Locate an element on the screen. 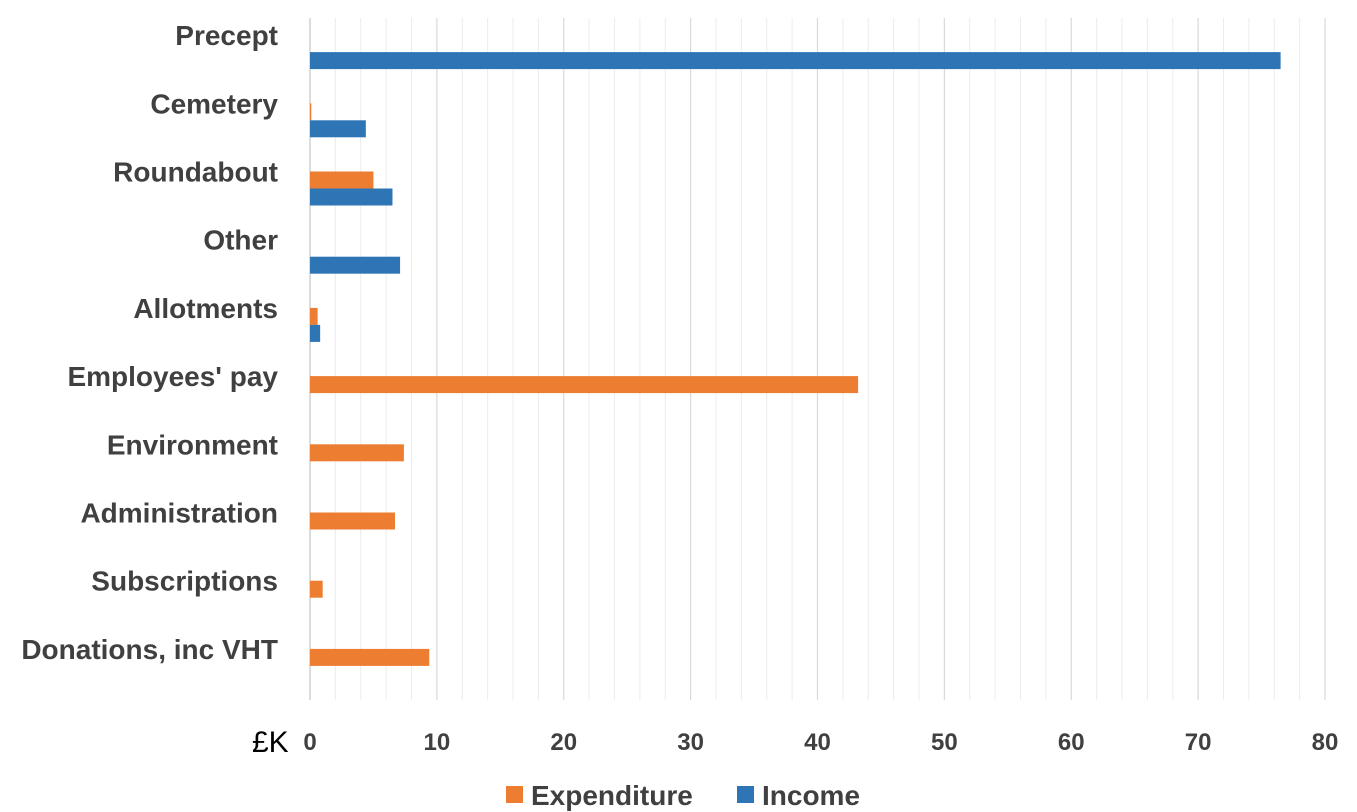 Image resolution: width=1357 pixels, height=812 pixels. legend-label-expenditure: Expenditure is located at coordinates (612, 795).